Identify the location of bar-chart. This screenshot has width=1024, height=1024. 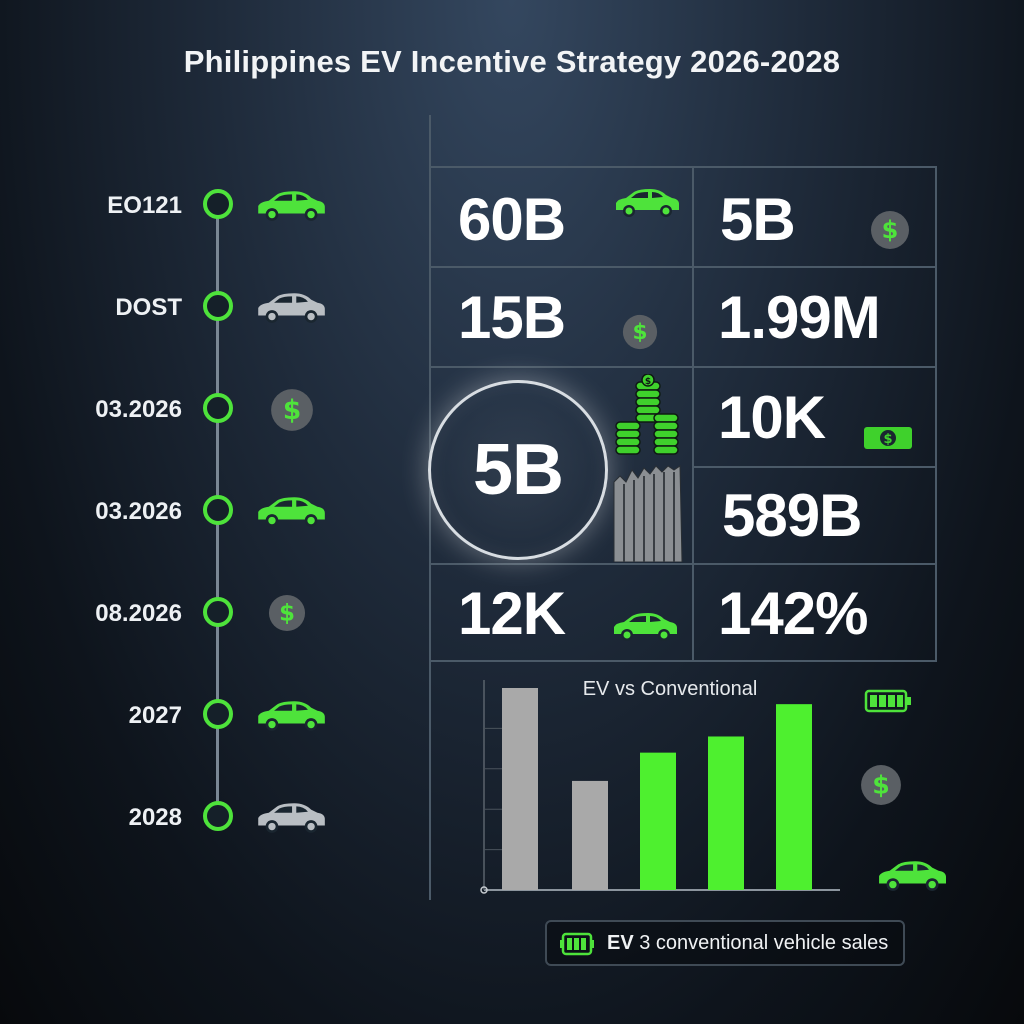
(660, 787).